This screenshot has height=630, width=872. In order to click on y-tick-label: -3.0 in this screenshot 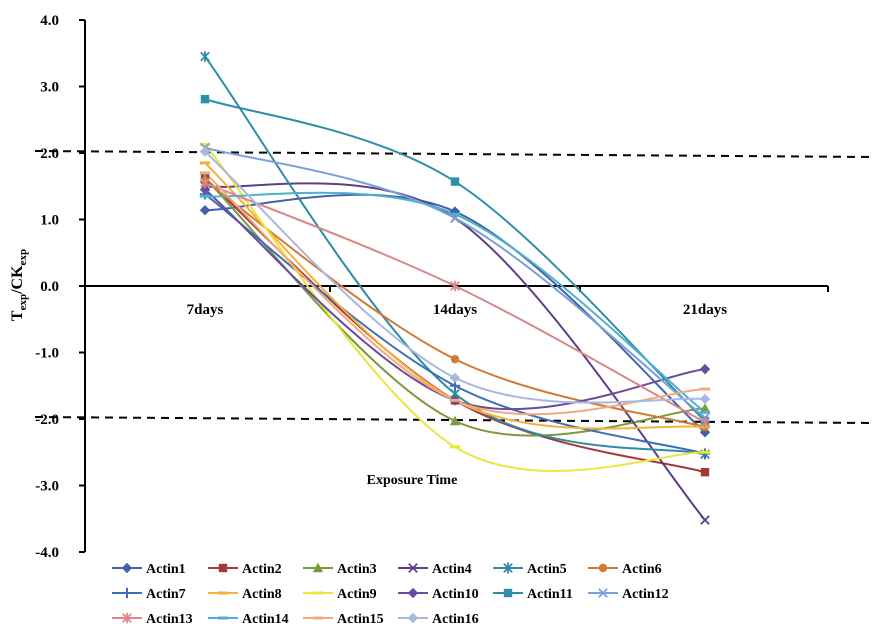, I will do `click(47, 487)`.